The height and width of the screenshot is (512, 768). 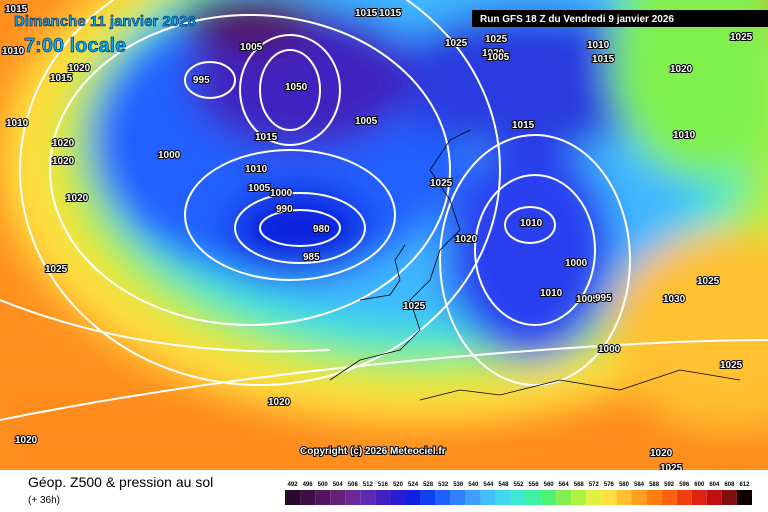 What do you see at coordinates (120, 482) in the screenshot?
I see `footer-title: Géop. Z500 & pression au sol` at bounding box center [120, 482].